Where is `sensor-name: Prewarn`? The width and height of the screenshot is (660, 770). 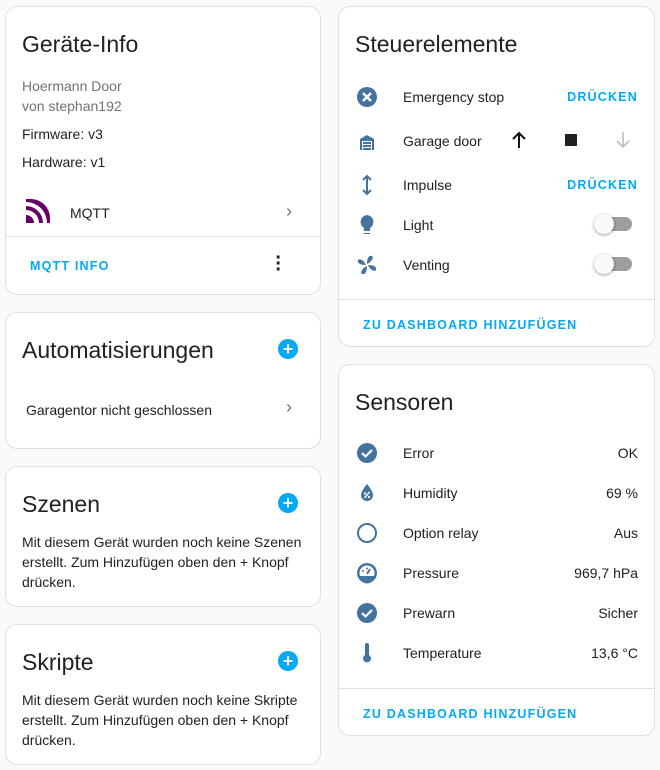 sensor-name: Prewarn is located at coordinates (429, 613).